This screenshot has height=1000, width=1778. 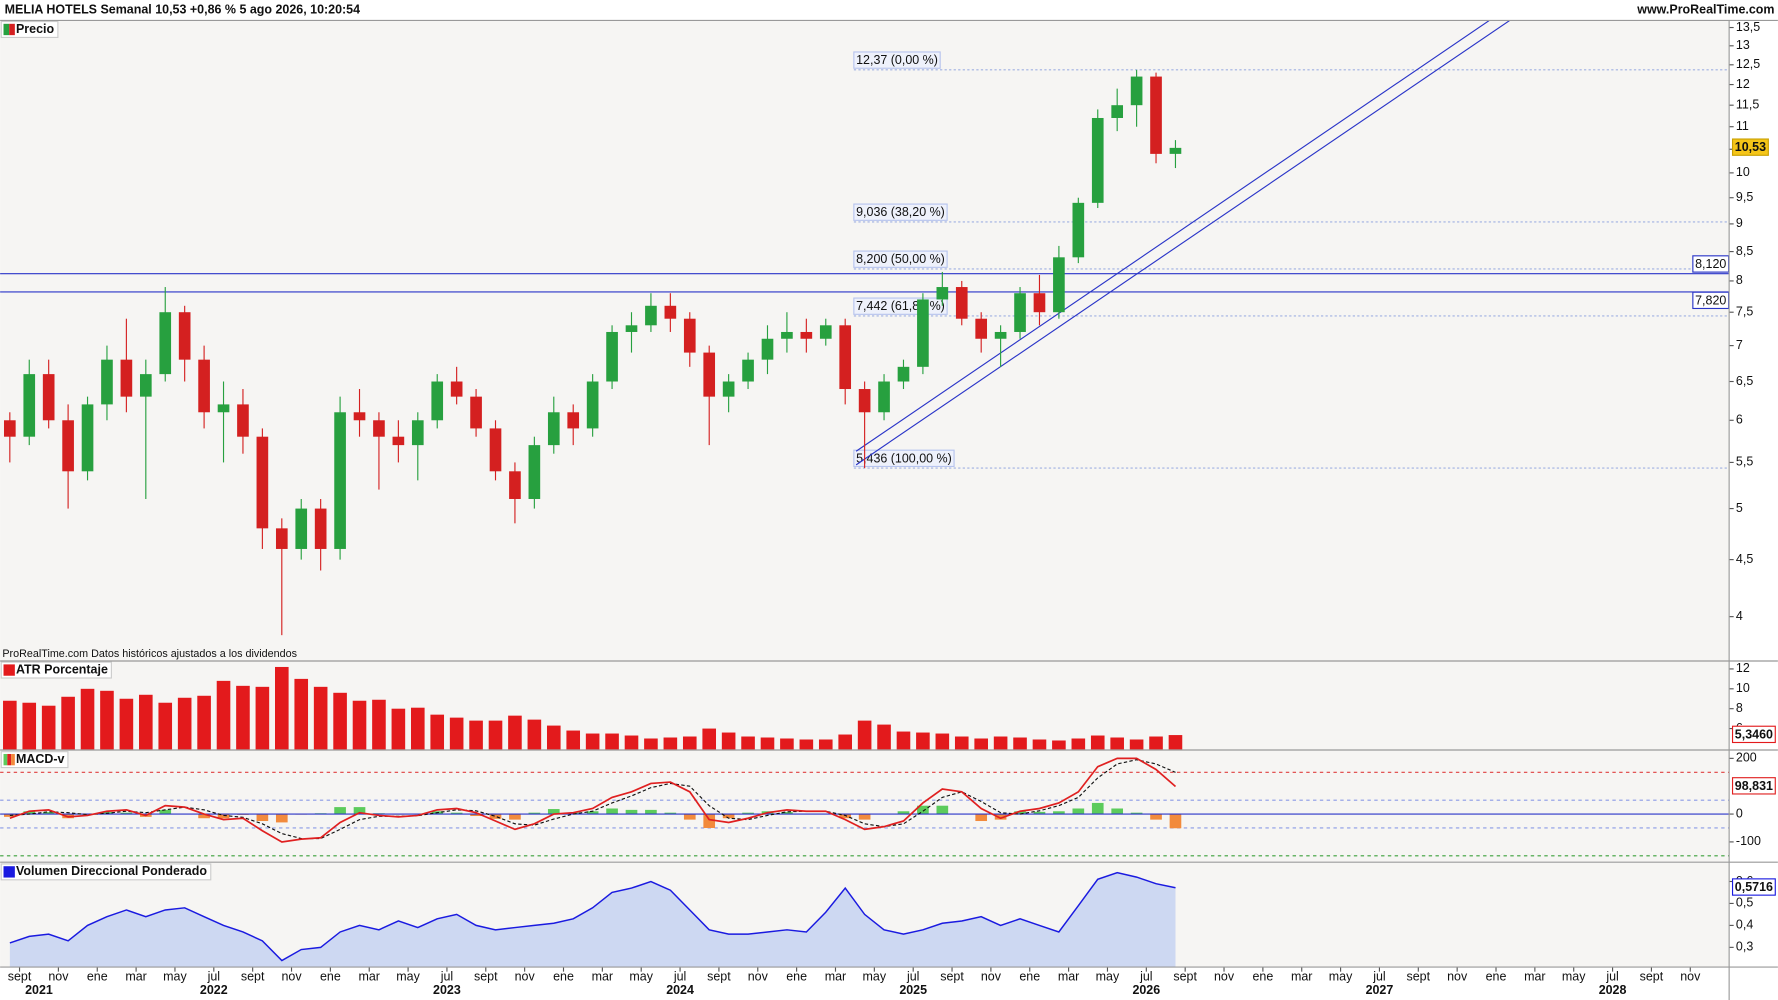 What do you see at coordinates (1750, 147) in the screenshot?
I see `last-value-label-group: 10,53` at bounding box center [1750, 147].